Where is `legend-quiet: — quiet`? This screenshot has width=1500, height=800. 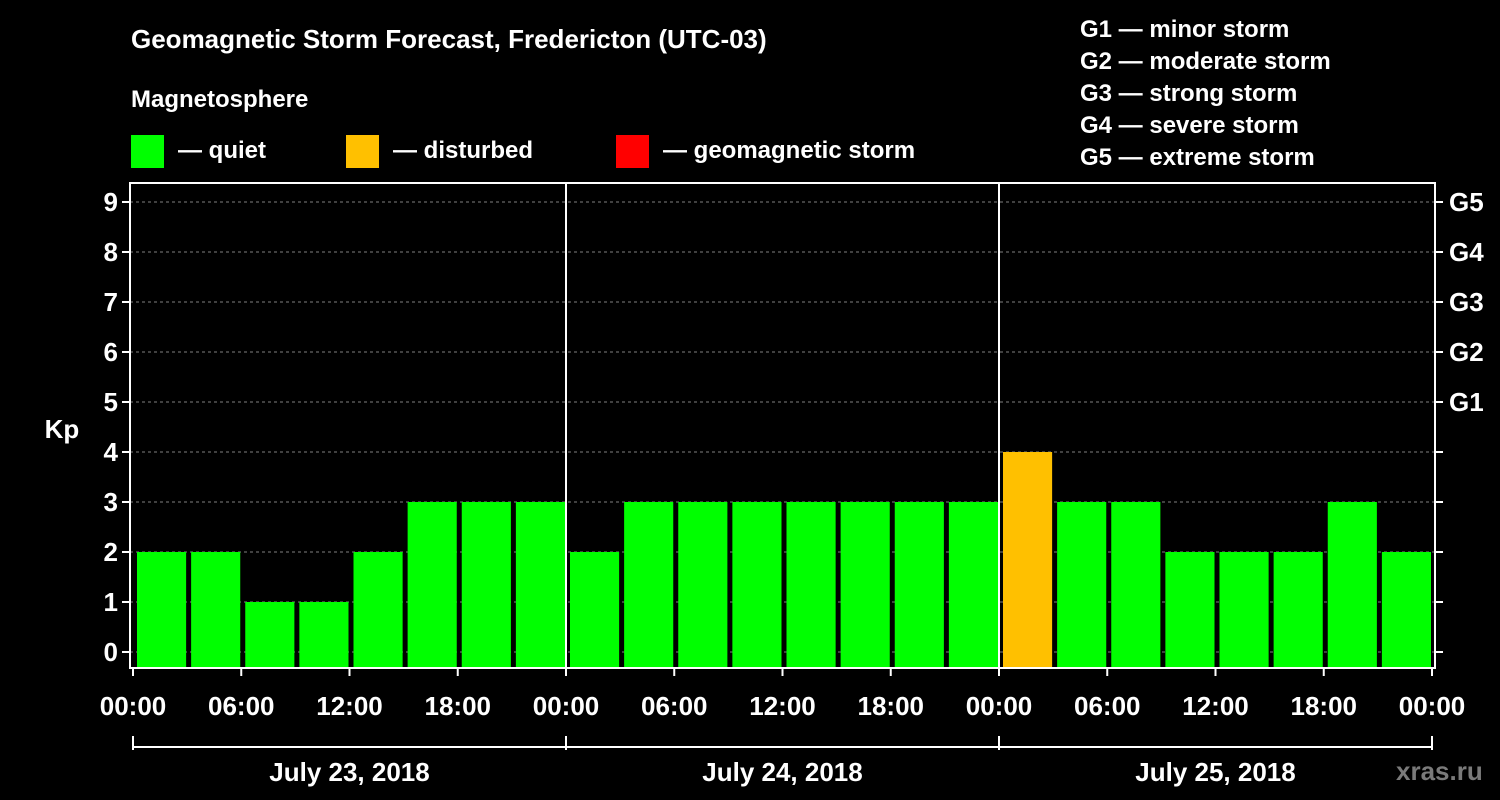 legend-quiet: — quiet is located at coordinates (198, 151).